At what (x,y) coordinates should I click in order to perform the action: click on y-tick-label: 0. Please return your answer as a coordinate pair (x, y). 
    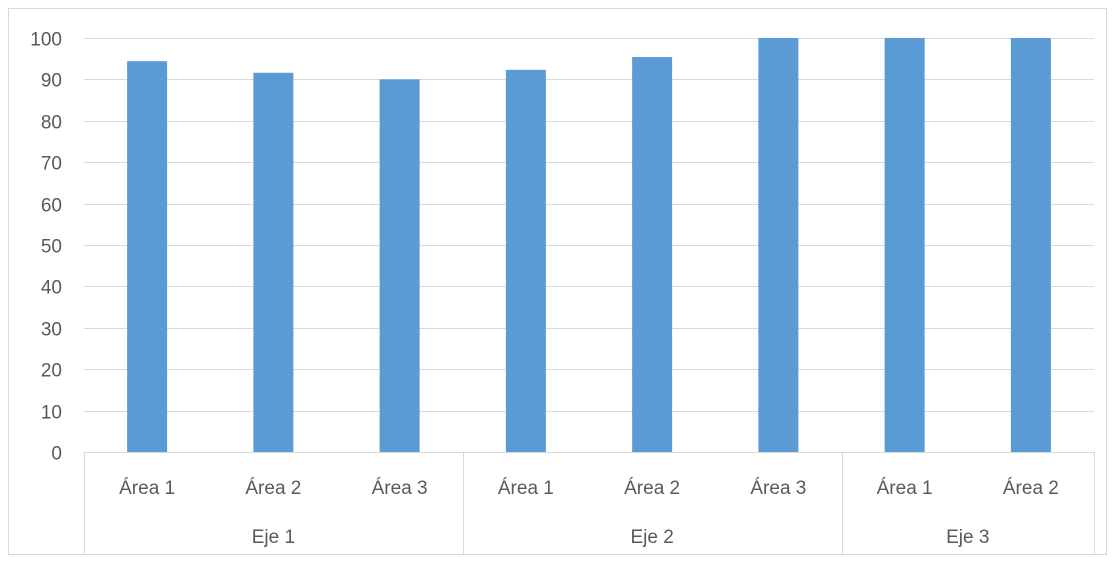
    Looking at the image, I should click on (56, 454).